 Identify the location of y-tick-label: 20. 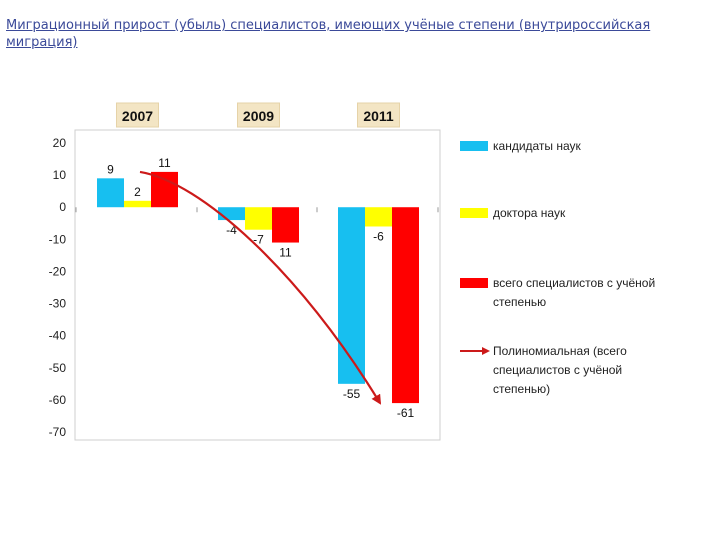
(60, 143).